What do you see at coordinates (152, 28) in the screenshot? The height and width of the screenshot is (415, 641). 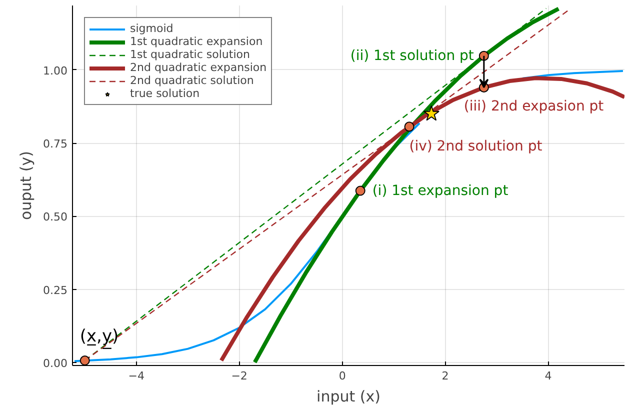 I see `legend-label: sigmoid` at bounding box center [152, 28].